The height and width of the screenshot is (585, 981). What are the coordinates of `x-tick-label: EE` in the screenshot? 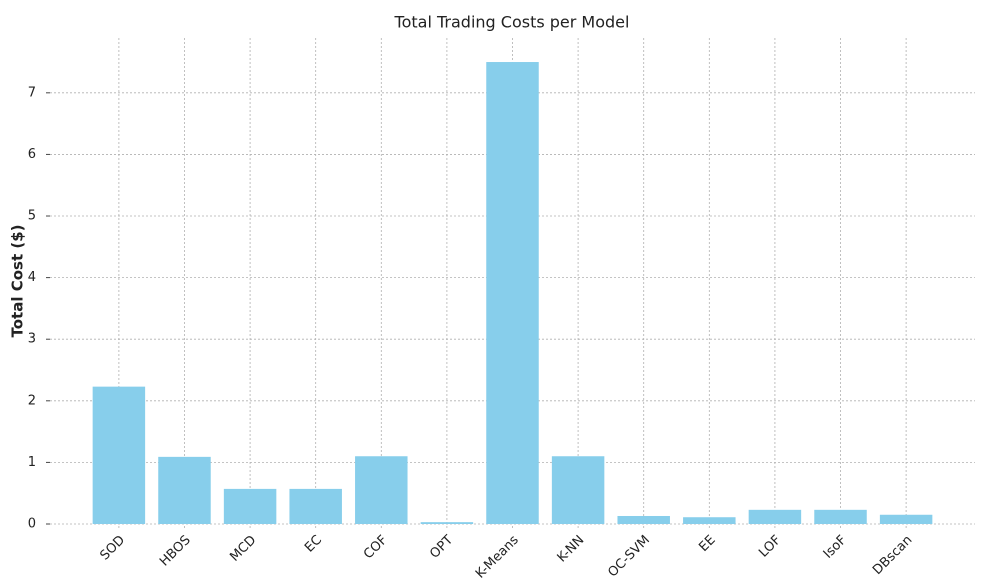 It's located at (707, 544).